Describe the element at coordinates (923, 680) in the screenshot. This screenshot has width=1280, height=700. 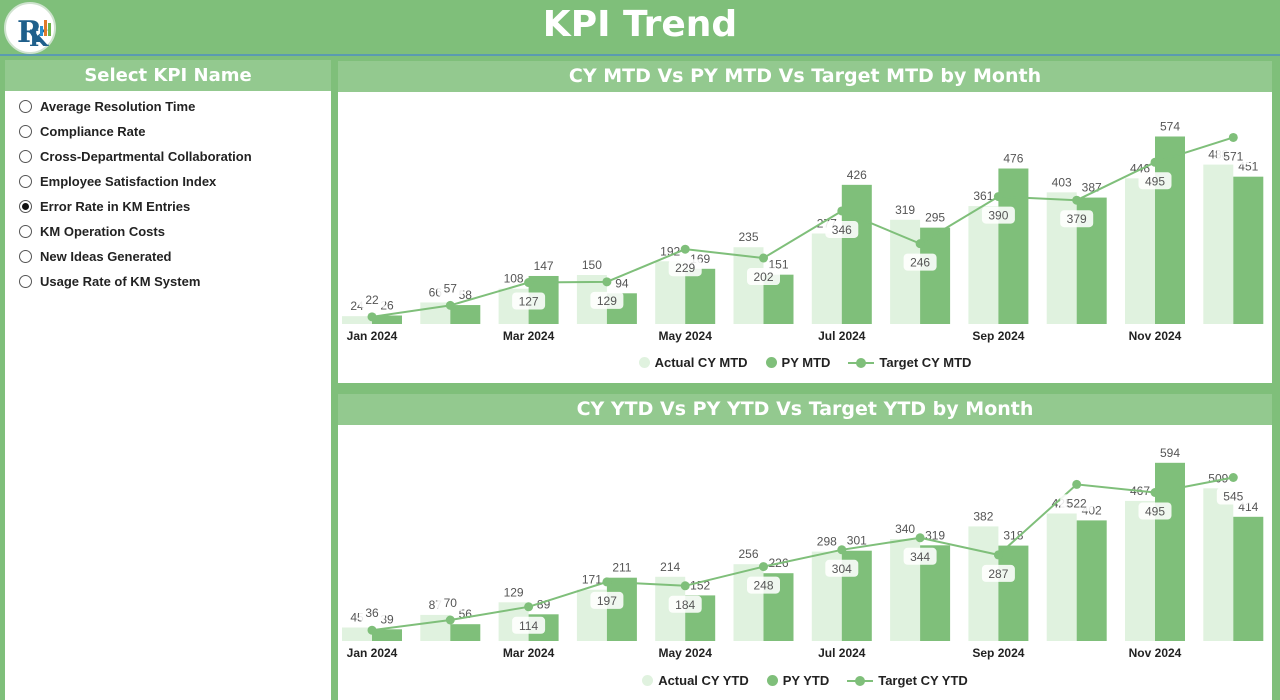
I see `legend-label: Target CY YTD` at that location.